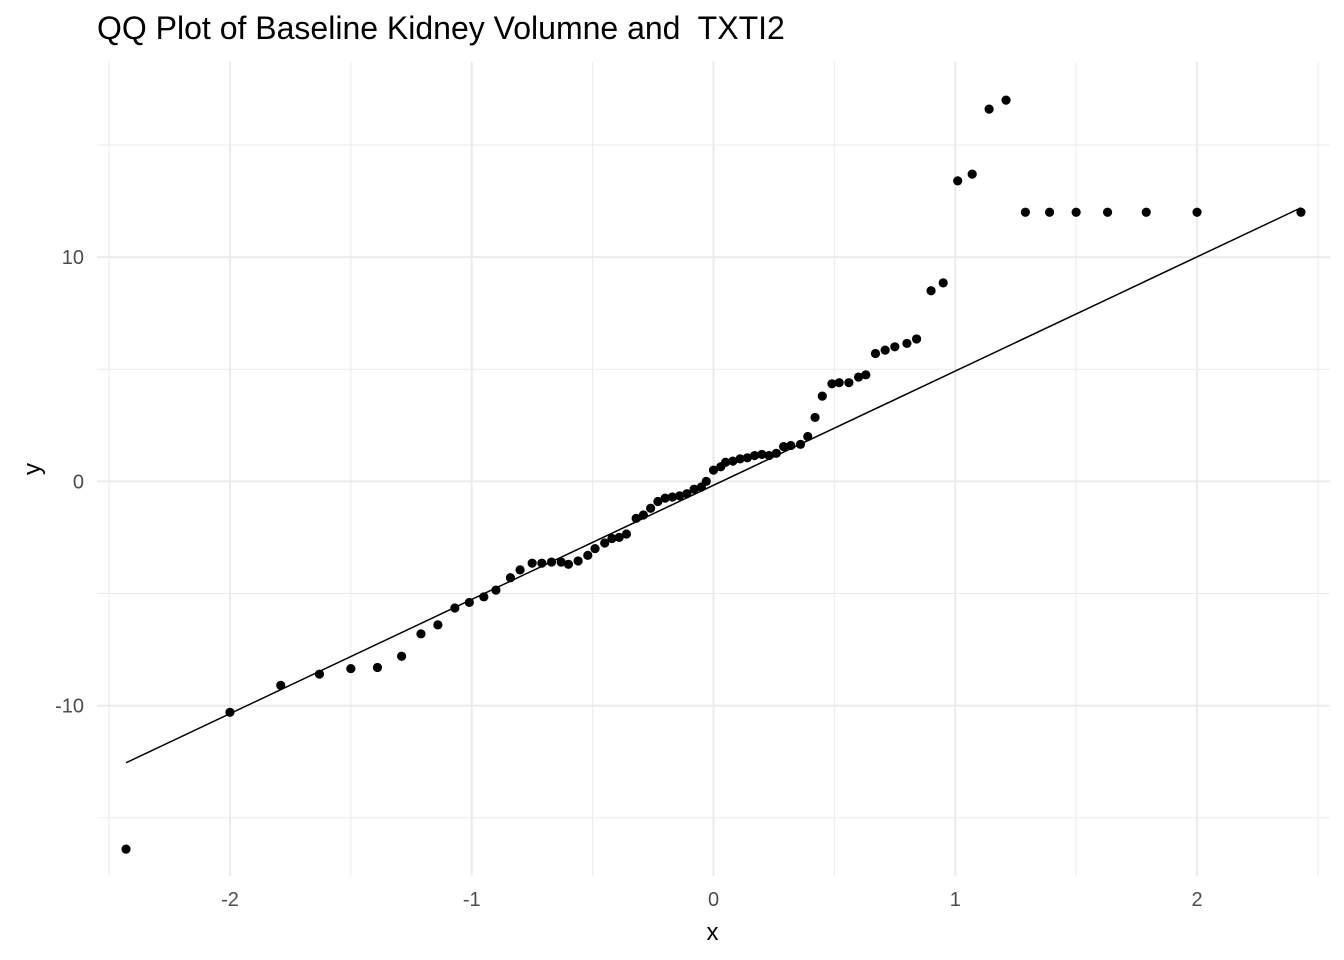 The height and width of the screenshot is (960, 1344). What do you see at coordinates (32, 469) in the screenshot?
I see `y-axis-title: y` at bounding box center [32, 469].